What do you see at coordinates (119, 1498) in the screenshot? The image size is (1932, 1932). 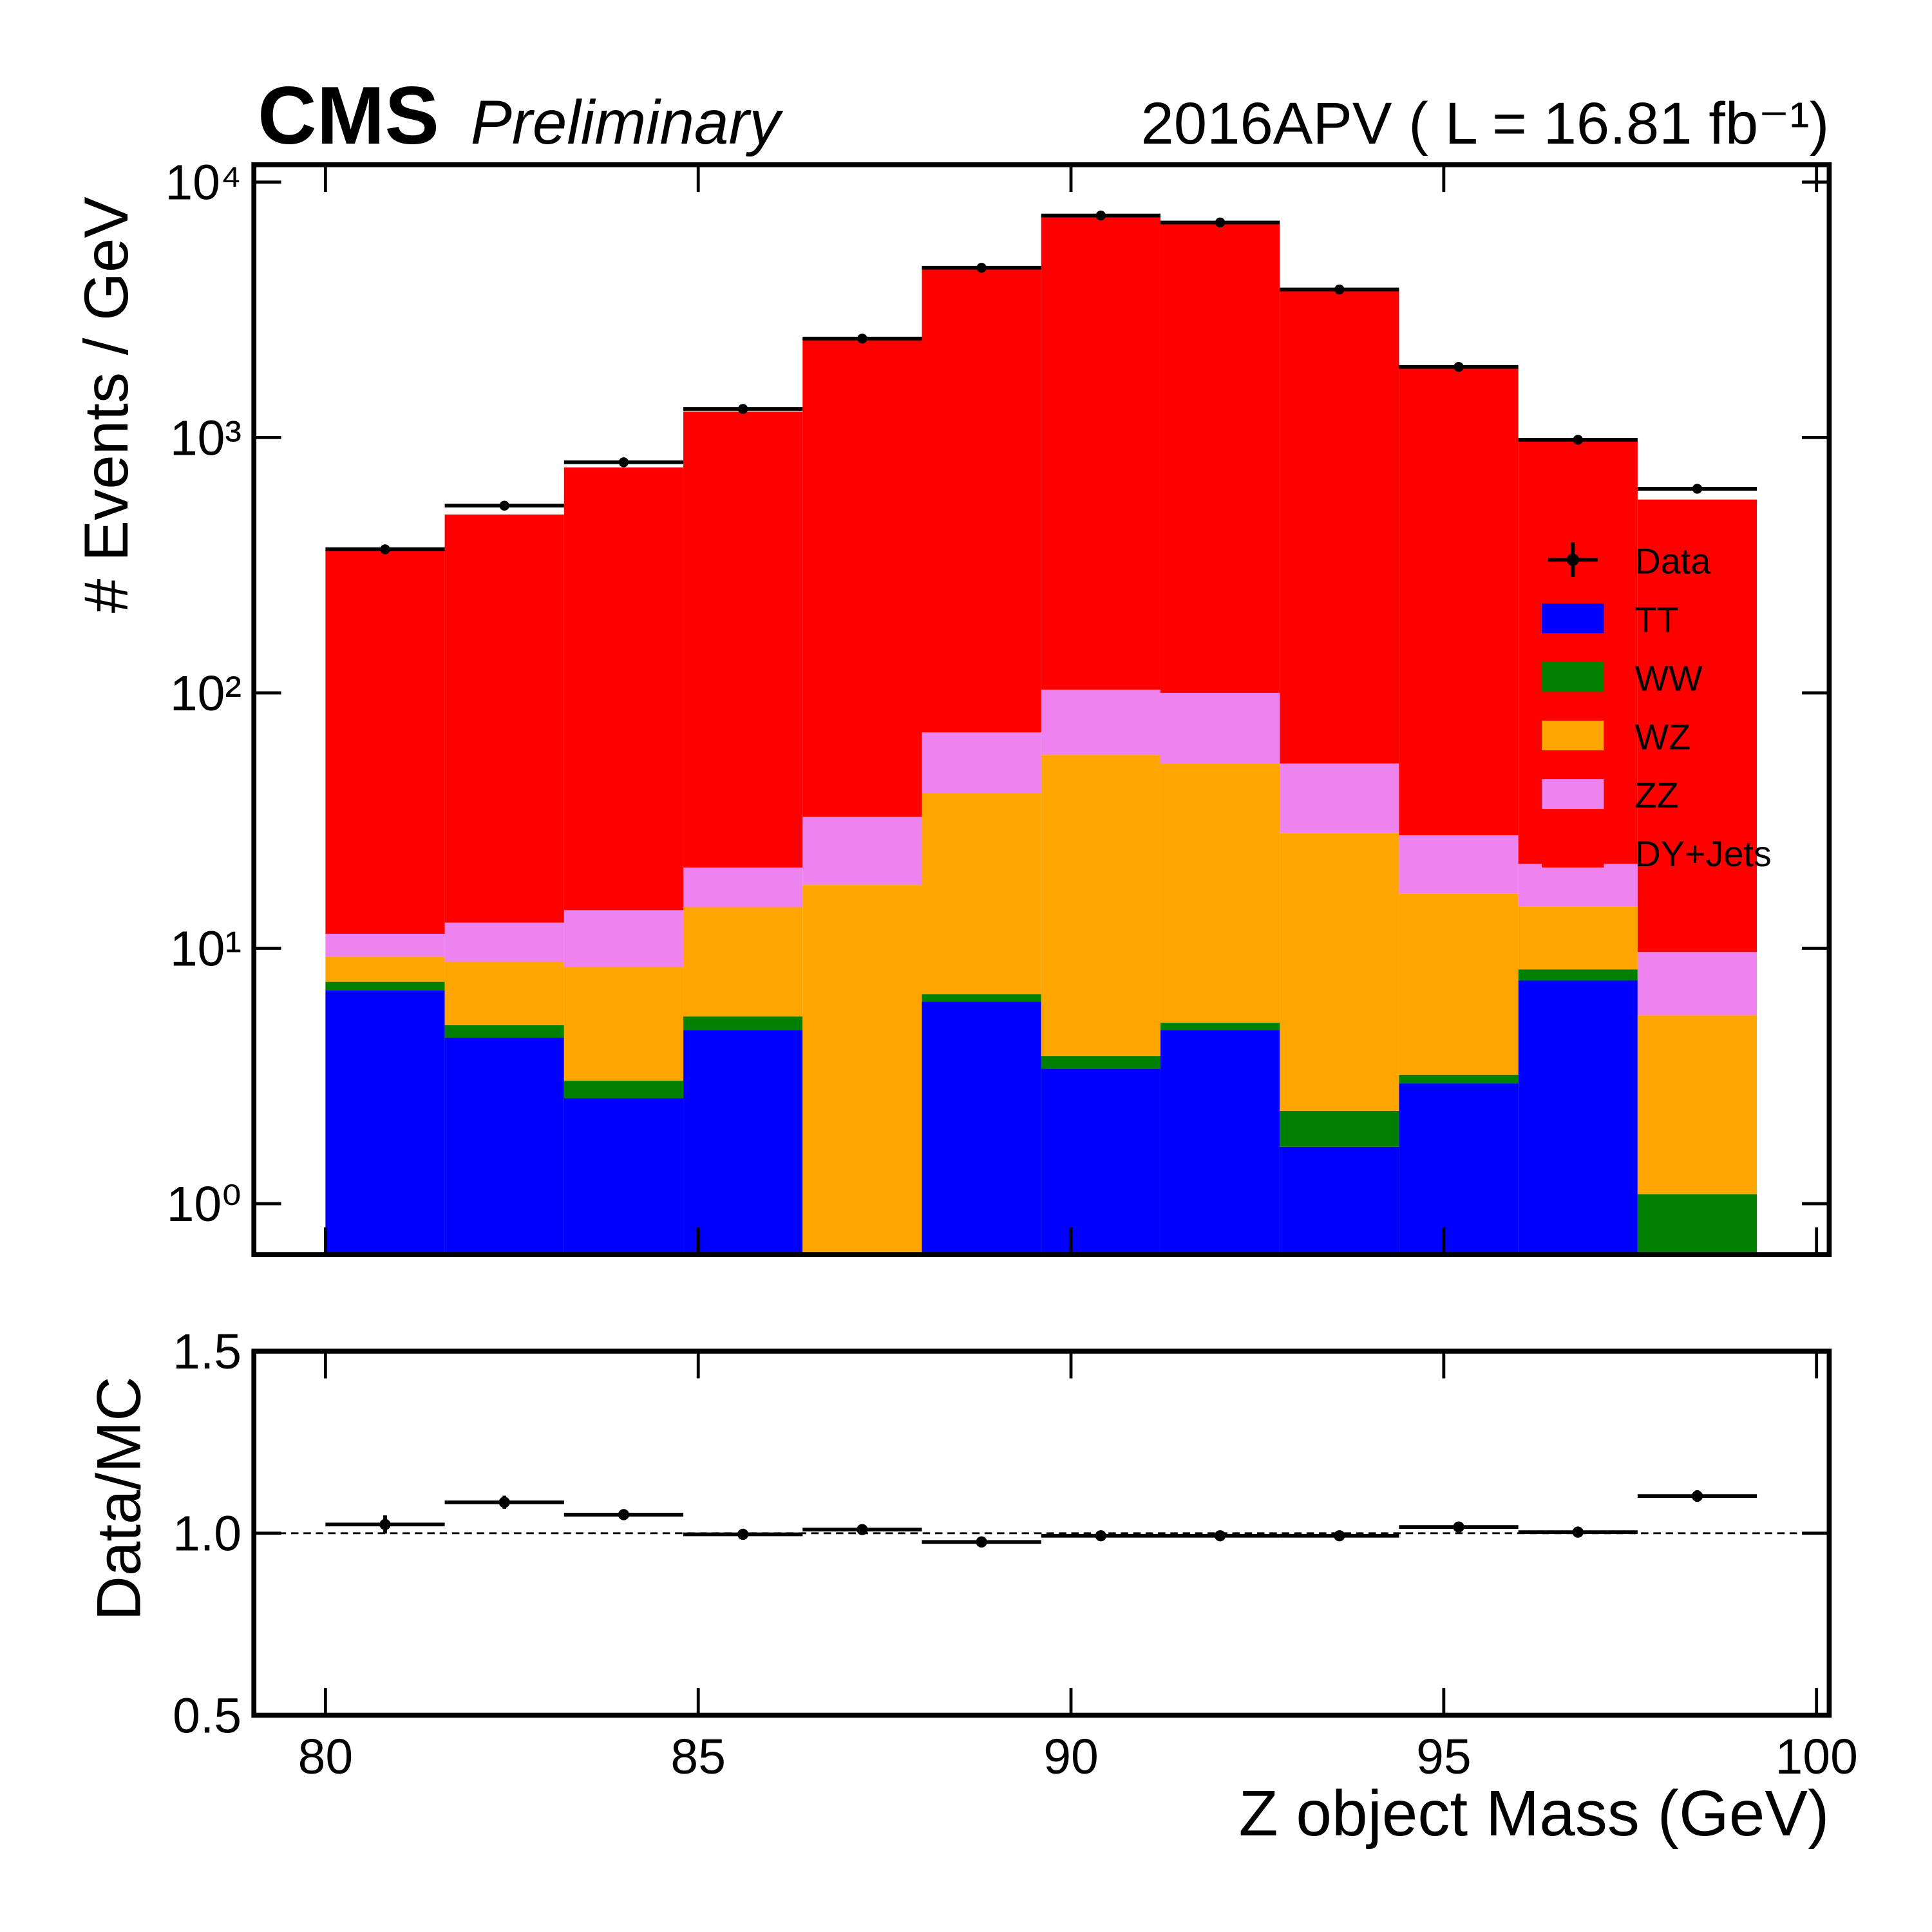 I see `ratio-y-axis-label: Data/MC` at bounding box center [119, 1498].